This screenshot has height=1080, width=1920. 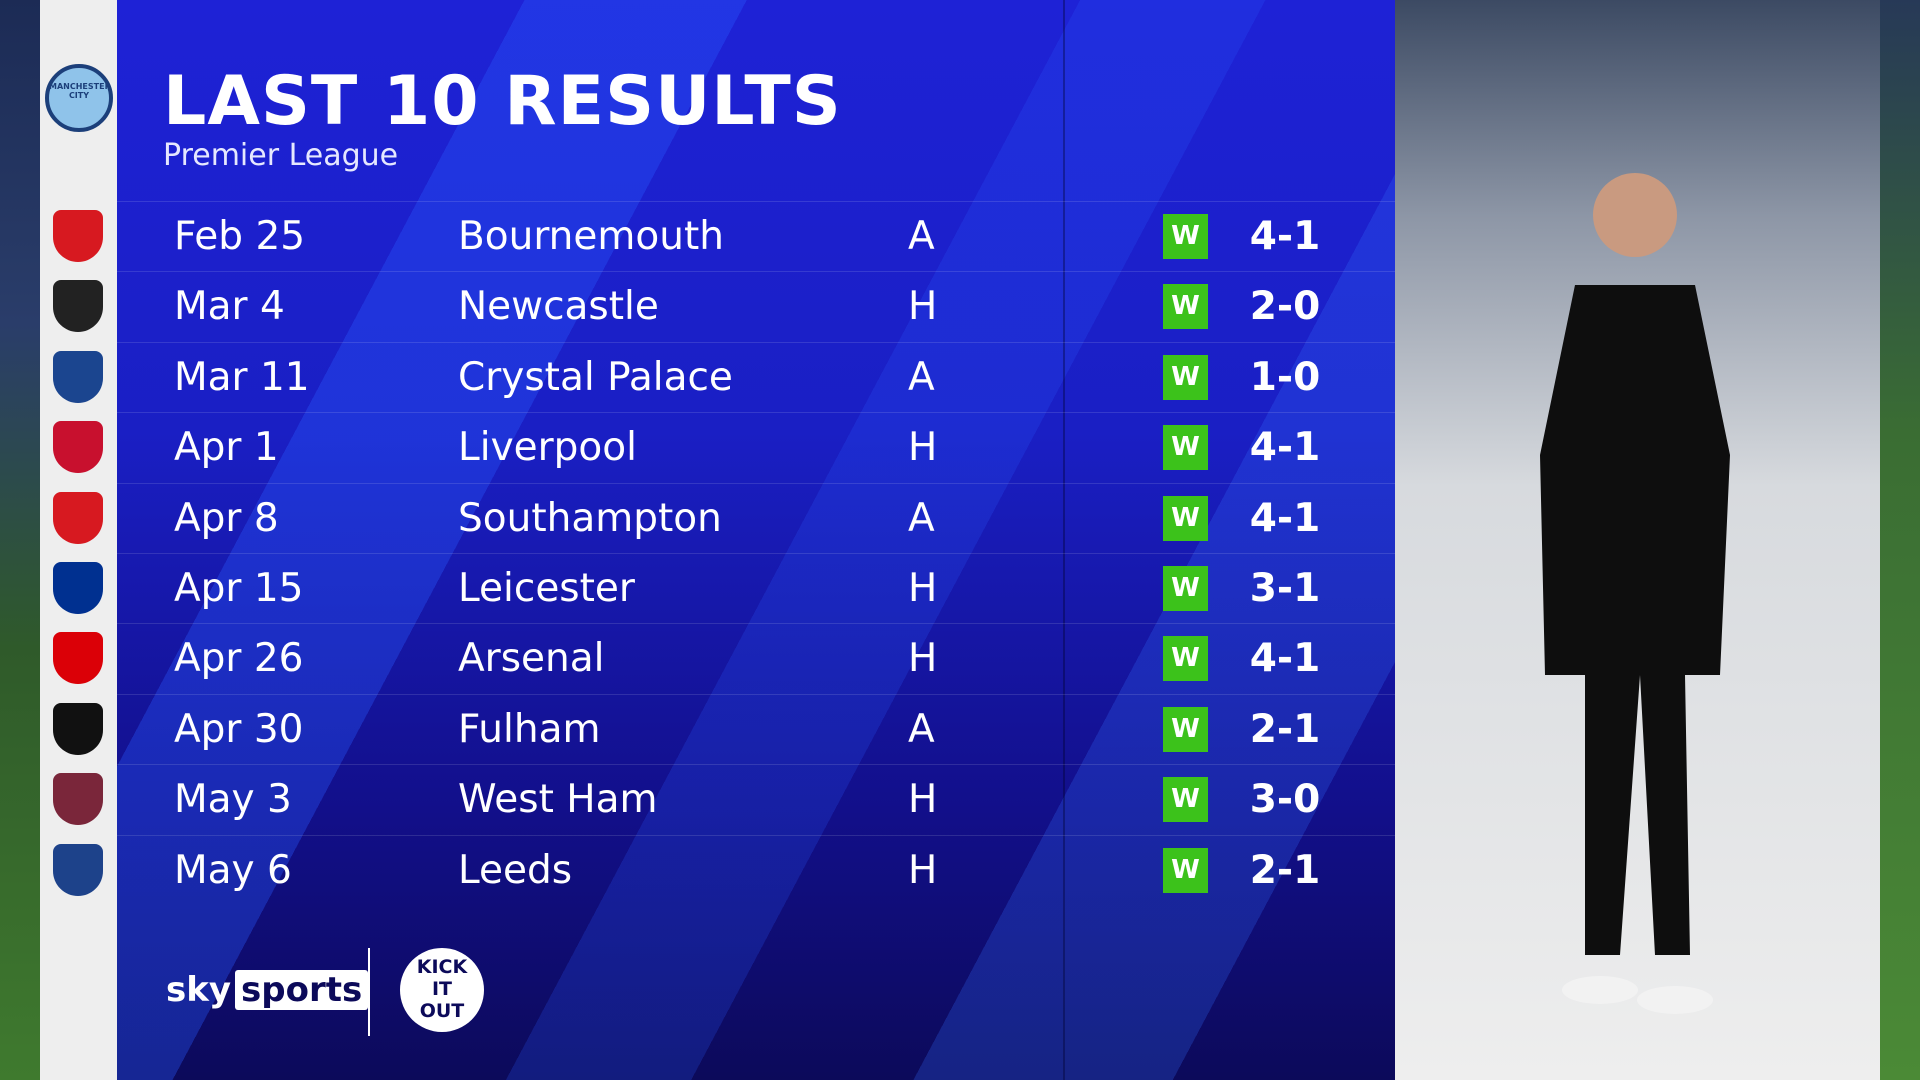 What do you see at coordinates (546, 588) in the screenshot?
I see `opponent-name: Leicester` at bounding box center [546, 588].